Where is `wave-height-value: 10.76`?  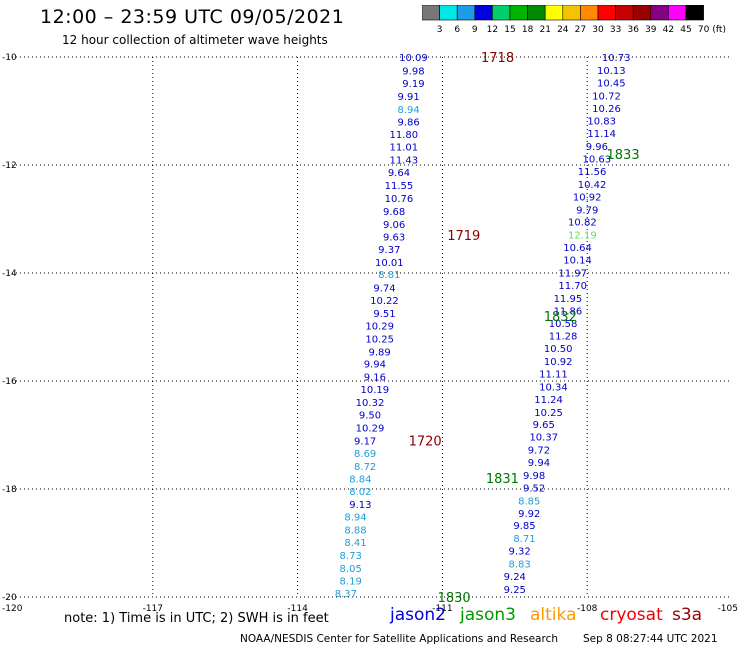 wave-height-value: 10.76 is located at coordinates (399, 199).